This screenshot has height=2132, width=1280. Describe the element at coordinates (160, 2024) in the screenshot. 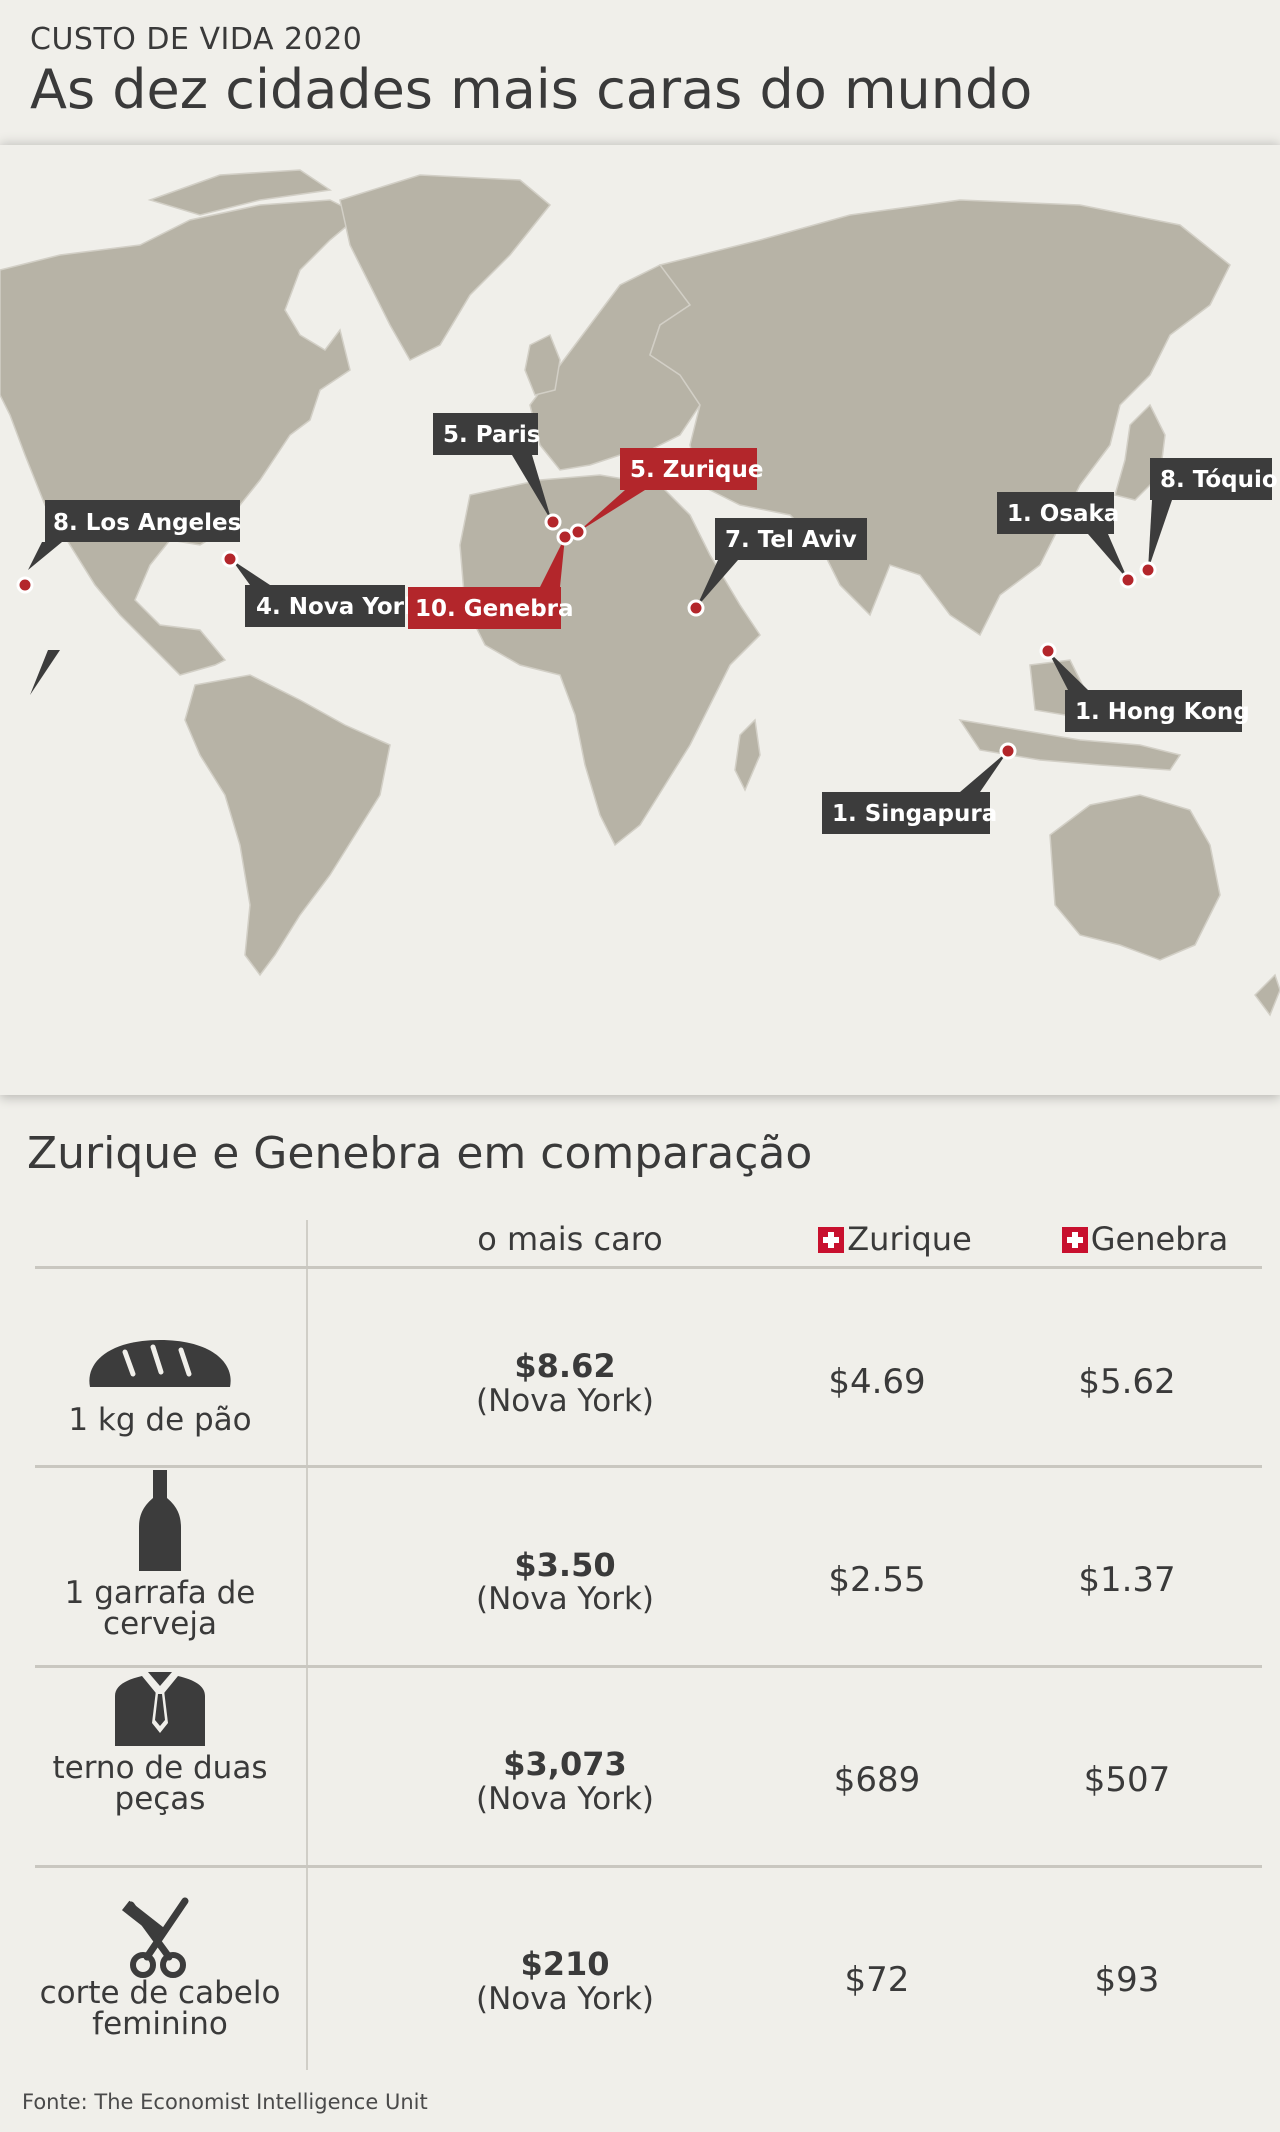

I see `item-label-line: feminino` at that location.